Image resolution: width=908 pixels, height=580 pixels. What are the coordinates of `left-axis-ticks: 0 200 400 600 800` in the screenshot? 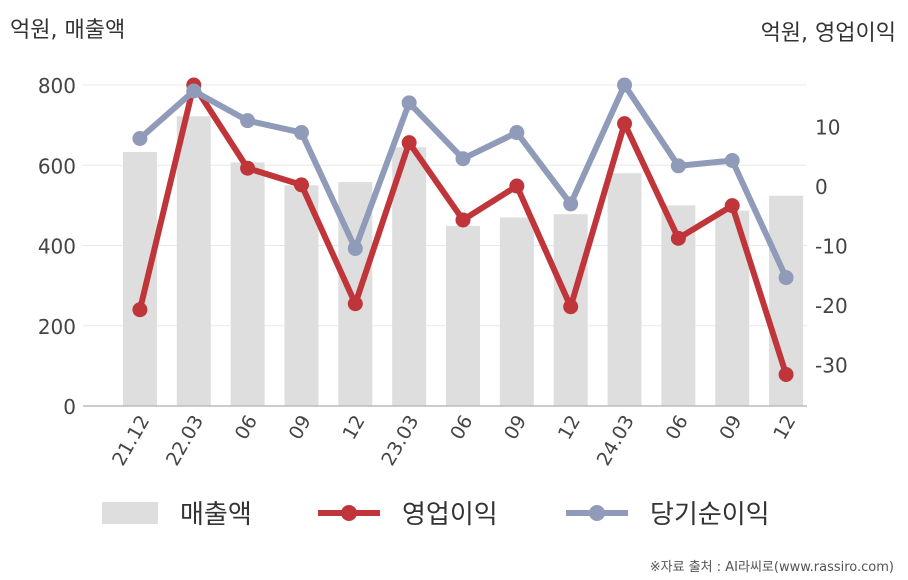 It's located at (57, 246).